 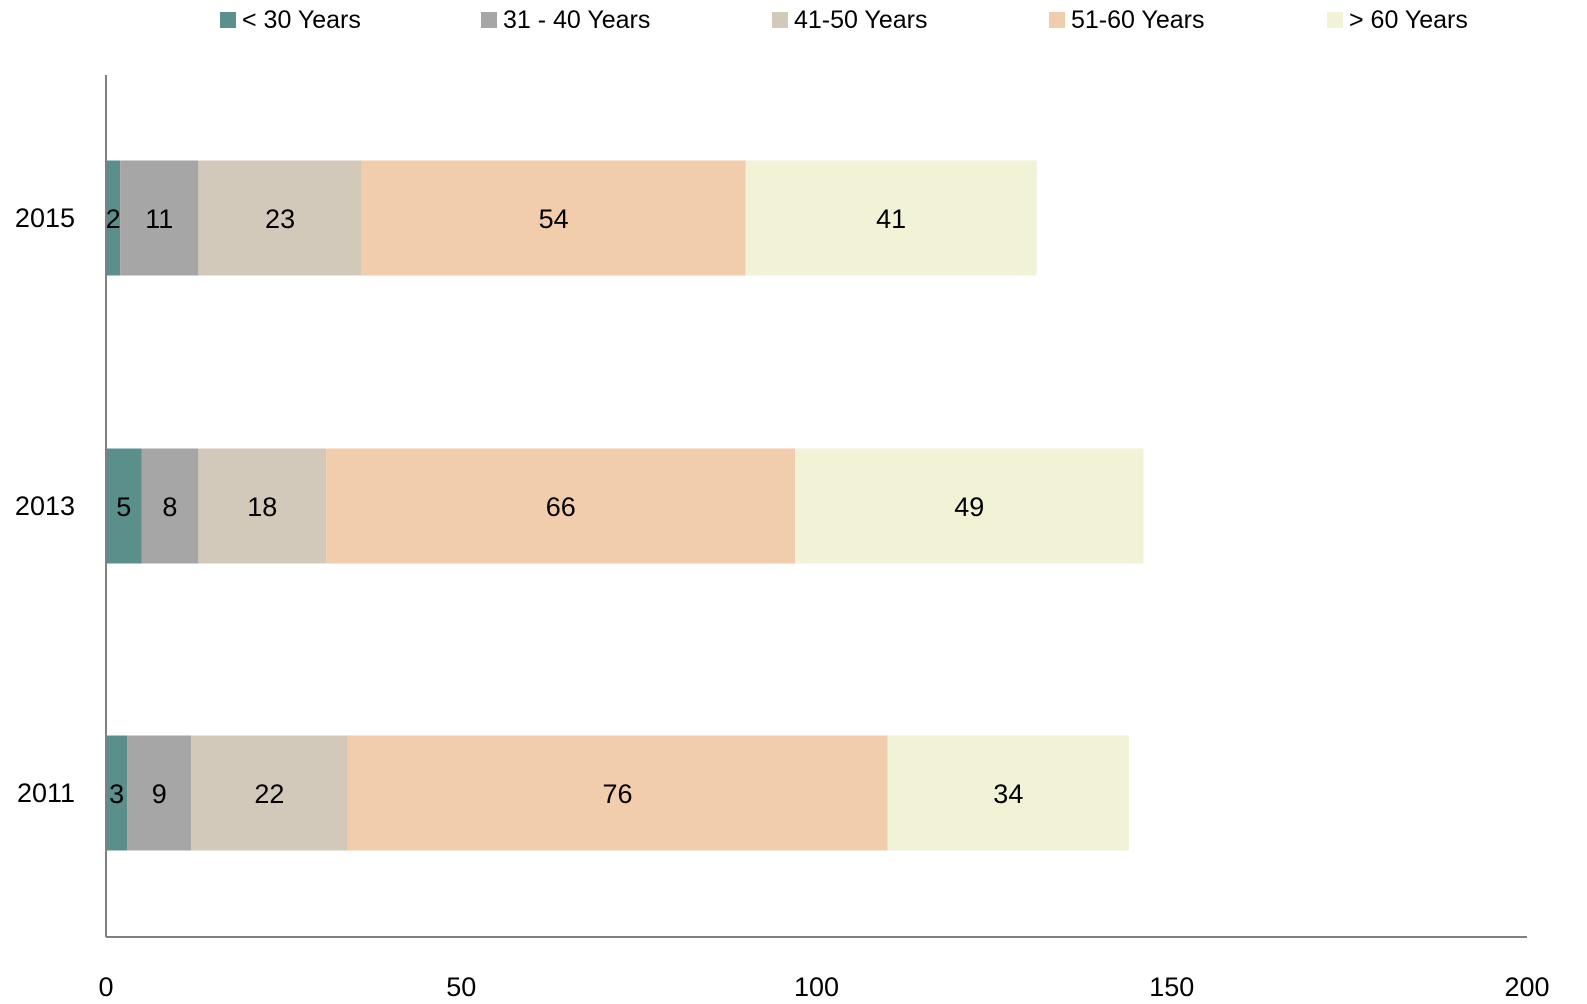 I want to click on data-label: 22, so click(x=269, y=794).